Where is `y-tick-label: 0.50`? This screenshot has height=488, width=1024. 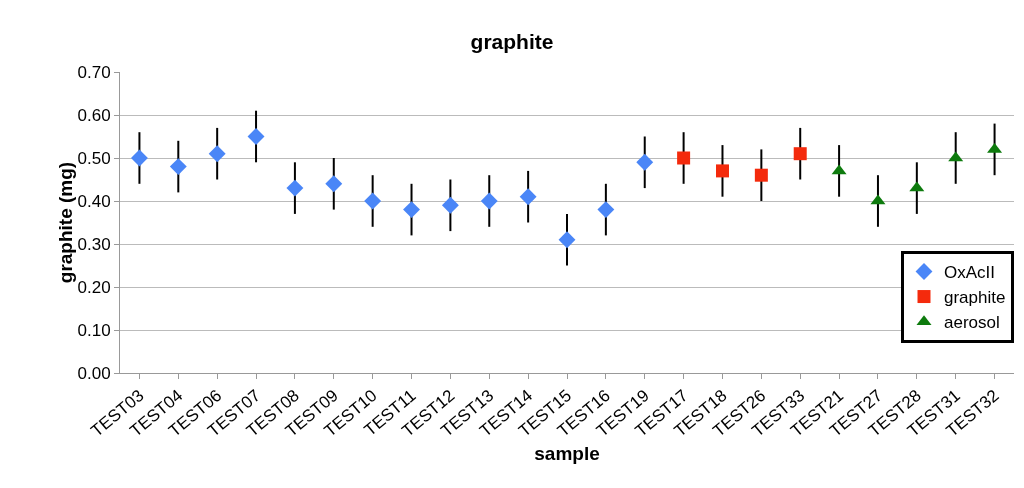
y-tick-label: 0.50 is located at coordinates (94, 158).